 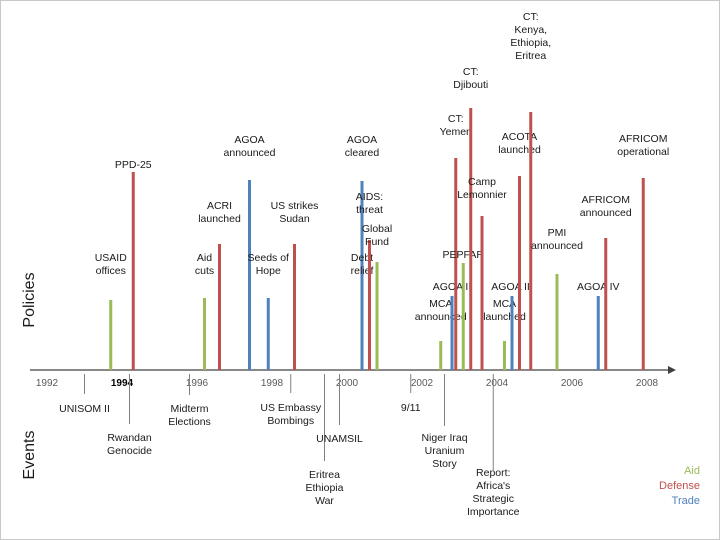 I want to click on event-label-midterm-elections: Elections, so click(x=189, y=422).